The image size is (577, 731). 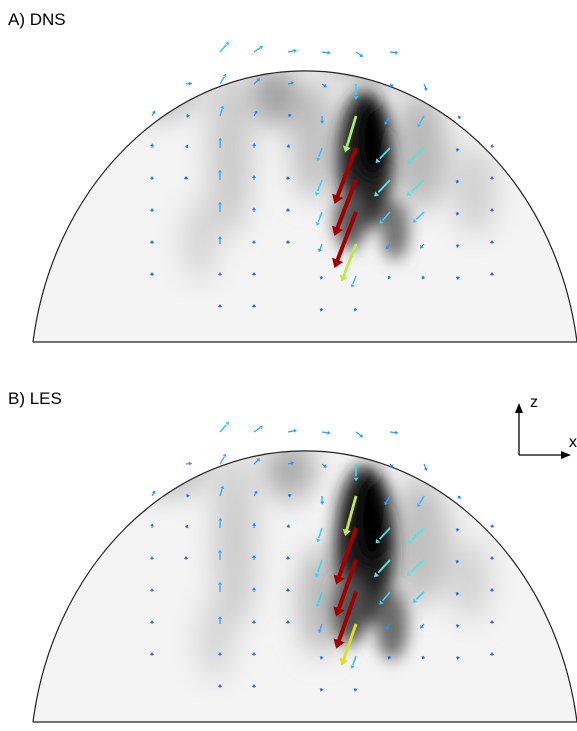 I want to click on x-axis-label: x, so click(x=573, y=442).